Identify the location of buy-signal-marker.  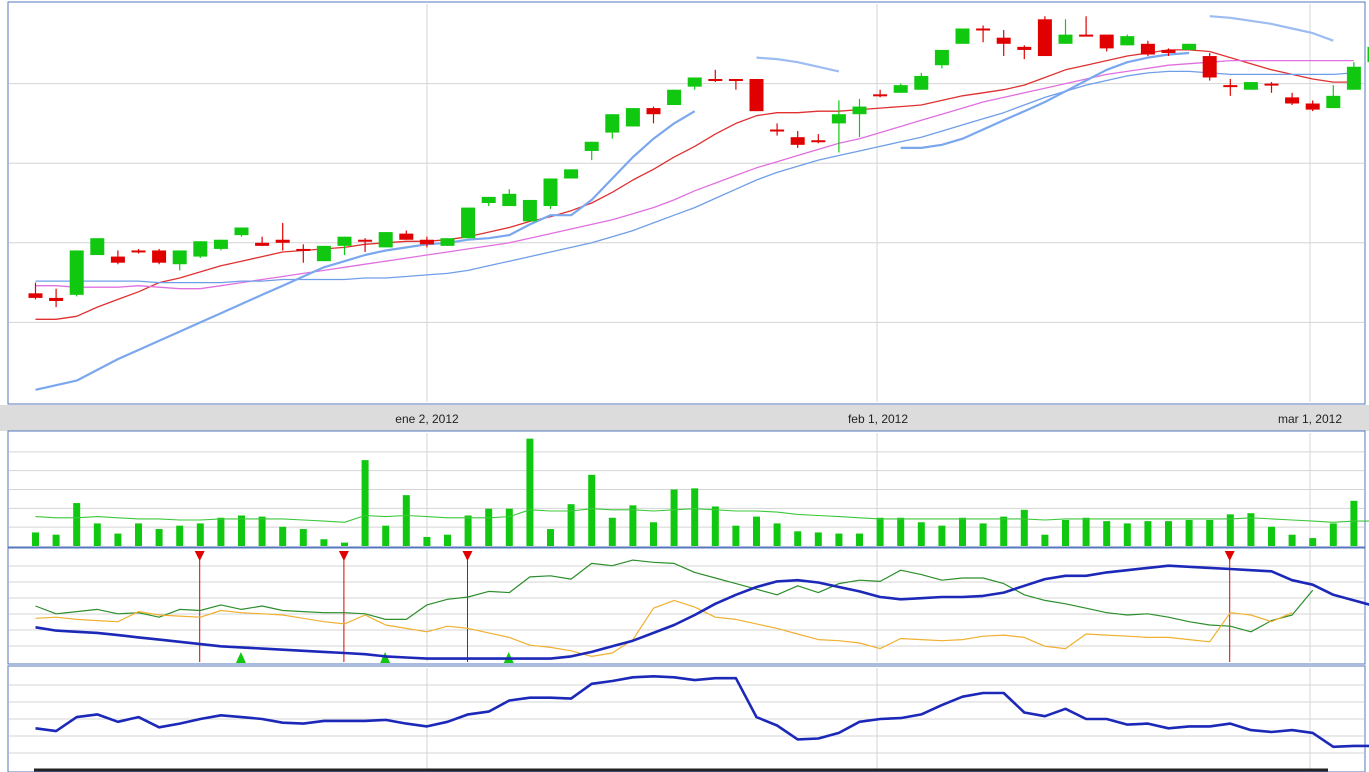
(240, 657).